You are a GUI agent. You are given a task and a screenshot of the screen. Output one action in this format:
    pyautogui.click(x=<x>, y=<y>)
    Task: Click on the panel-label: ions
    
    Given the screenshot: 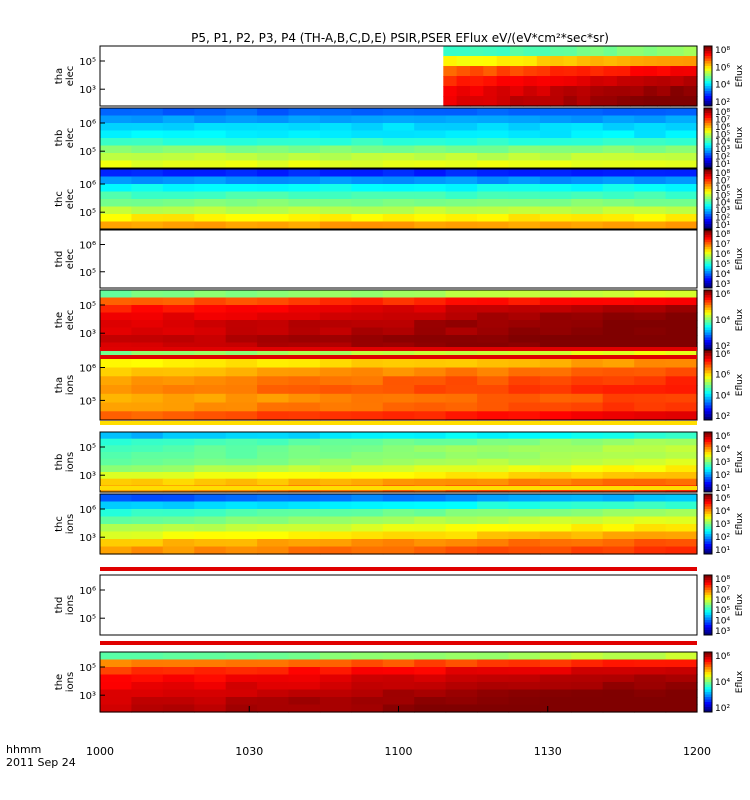 What is the action you would take?
    pyautogui.click(x=70, y=605)
    